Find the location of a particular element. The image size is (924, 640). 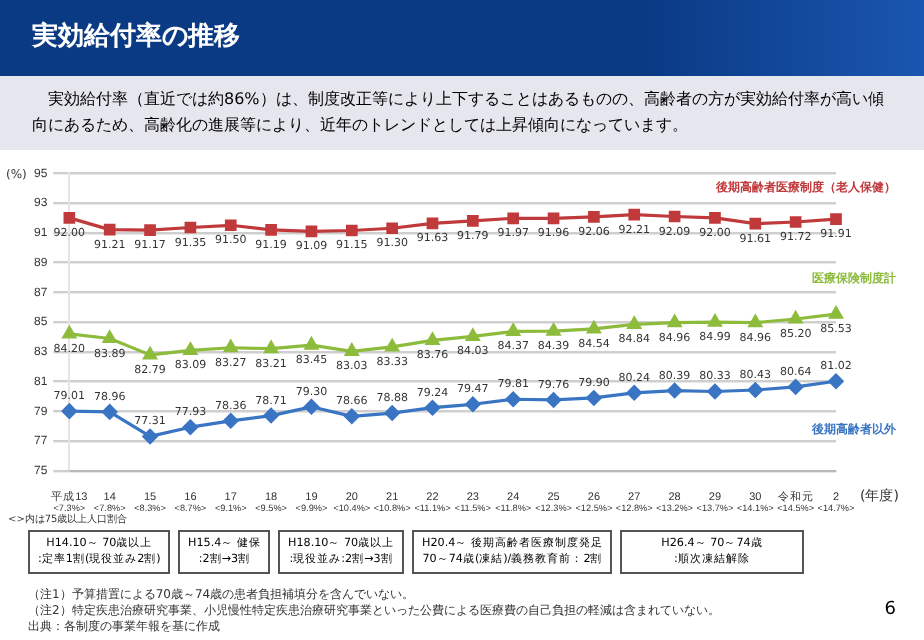

text: 6 is located at coordinates (890, 610).